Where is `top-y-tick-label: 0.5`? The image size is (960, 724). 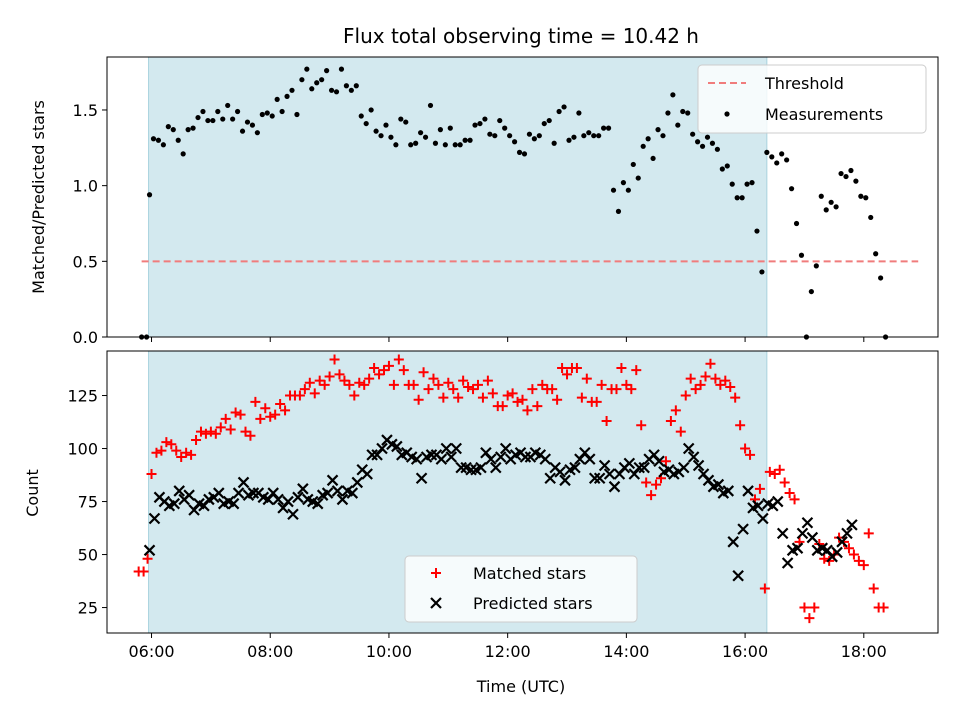 top-y-tick-label: 0.5 is located at coordinates (85, 261).